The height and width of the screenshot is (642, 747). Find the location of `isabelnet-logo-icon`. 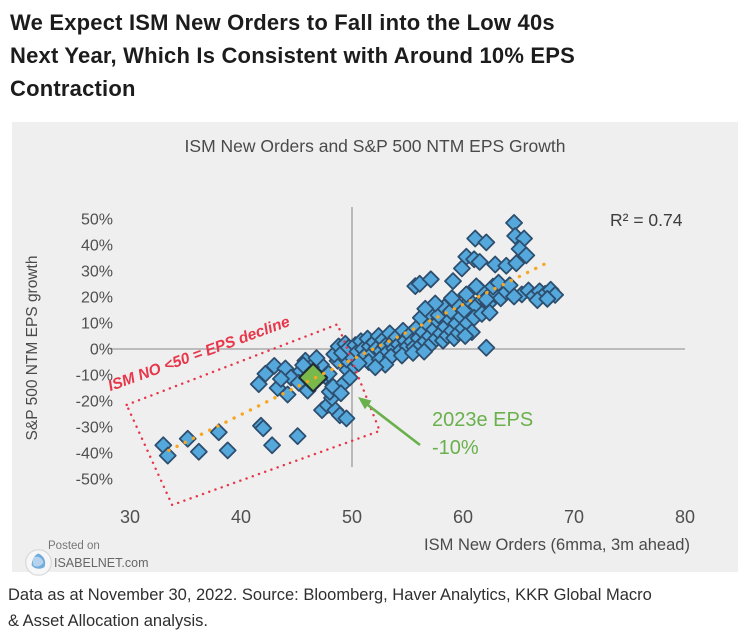

isabelnet-logo-icon is located at coordinates (38, 562).